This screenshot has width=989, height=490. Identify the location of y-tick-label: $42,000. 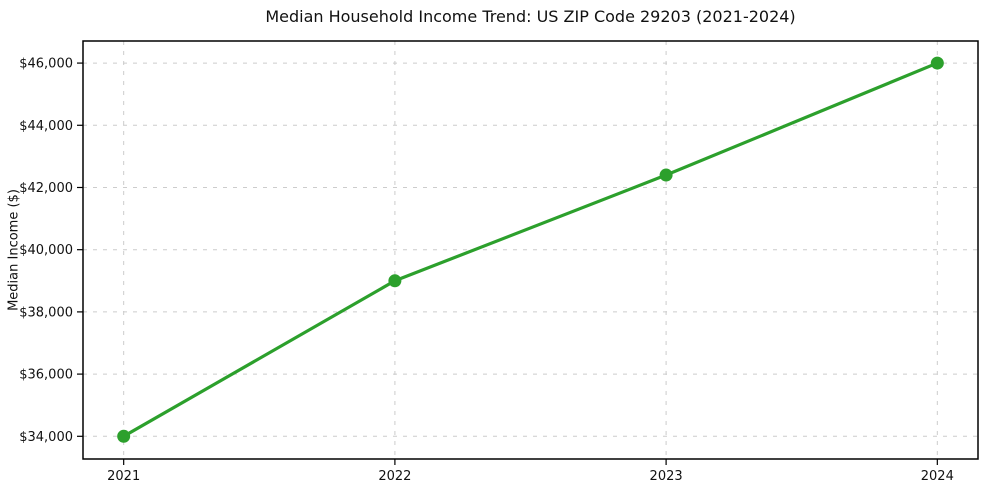
(46, 188).